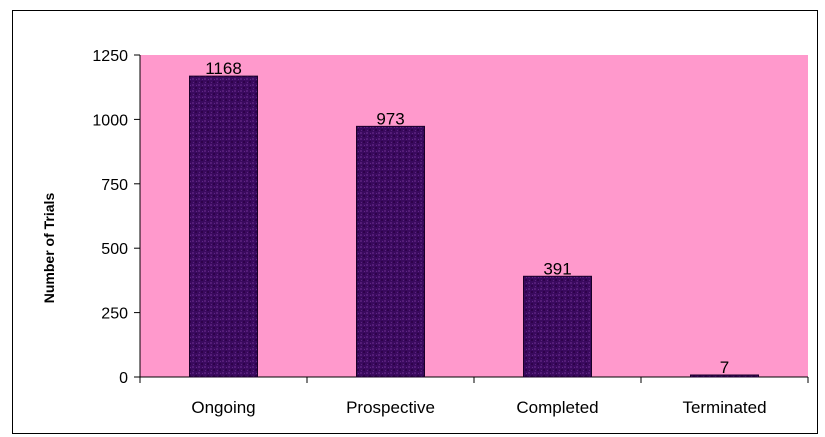 The image size is (825, 437). I want to click on x-tick-label: Prospective, so click(390, 407).